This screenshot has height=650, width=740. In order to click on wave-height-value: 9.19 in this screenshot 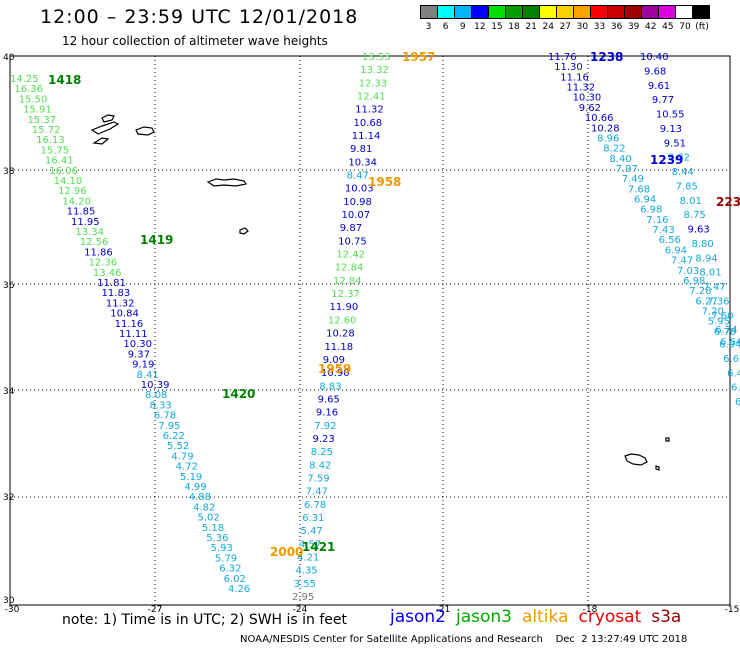, I will do `click(143, 365)`.